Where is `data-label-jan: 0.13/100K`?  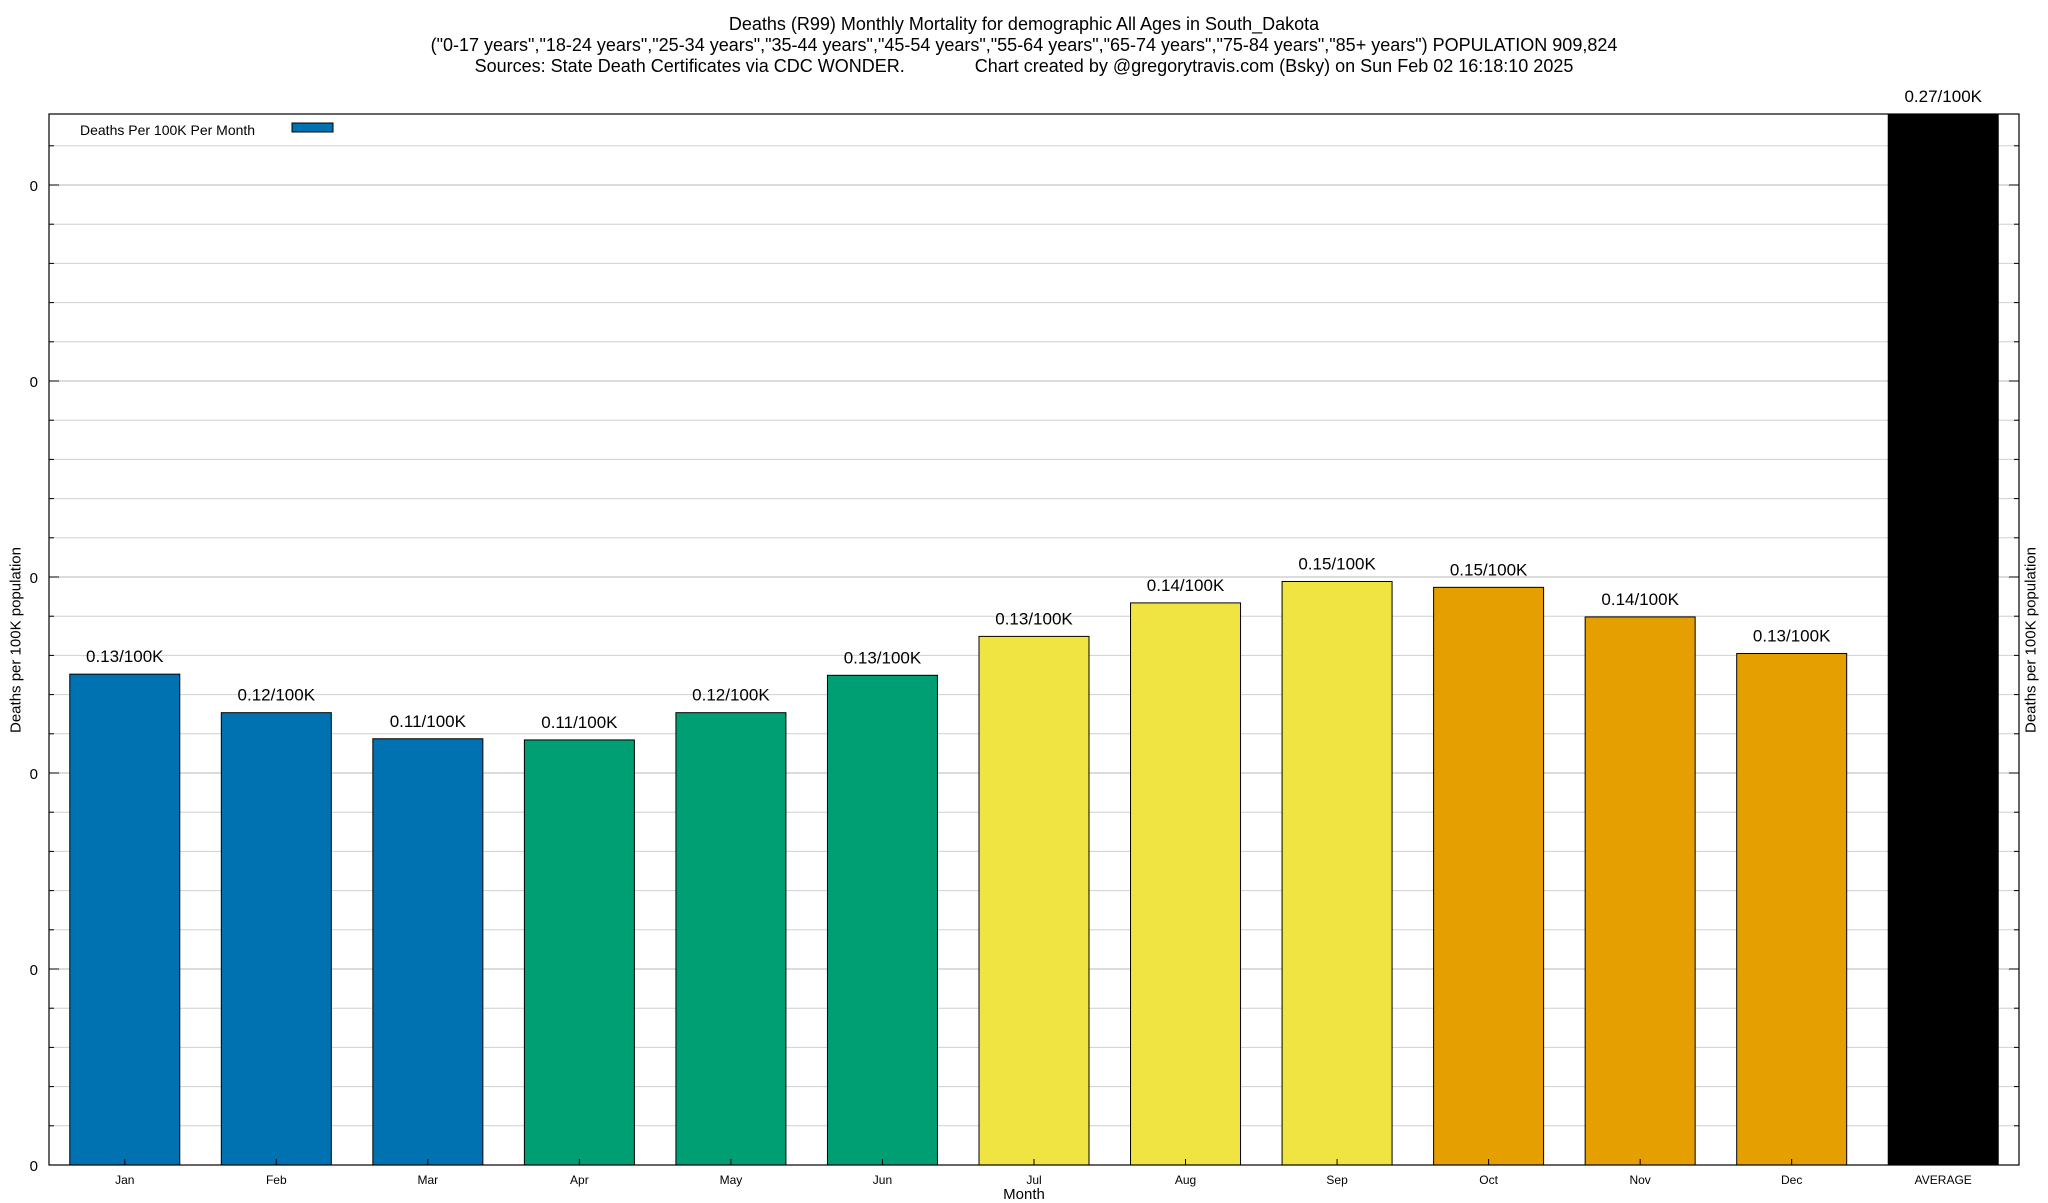
data-label-jan: 0.13/100K is located at coordinates (125, 656).